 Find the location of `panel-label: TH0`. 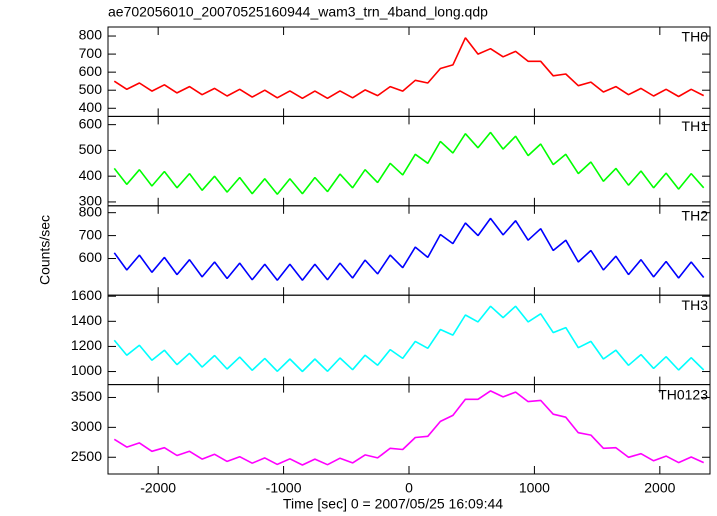

panel-label: TH0 is located at coordinates (695, 37).